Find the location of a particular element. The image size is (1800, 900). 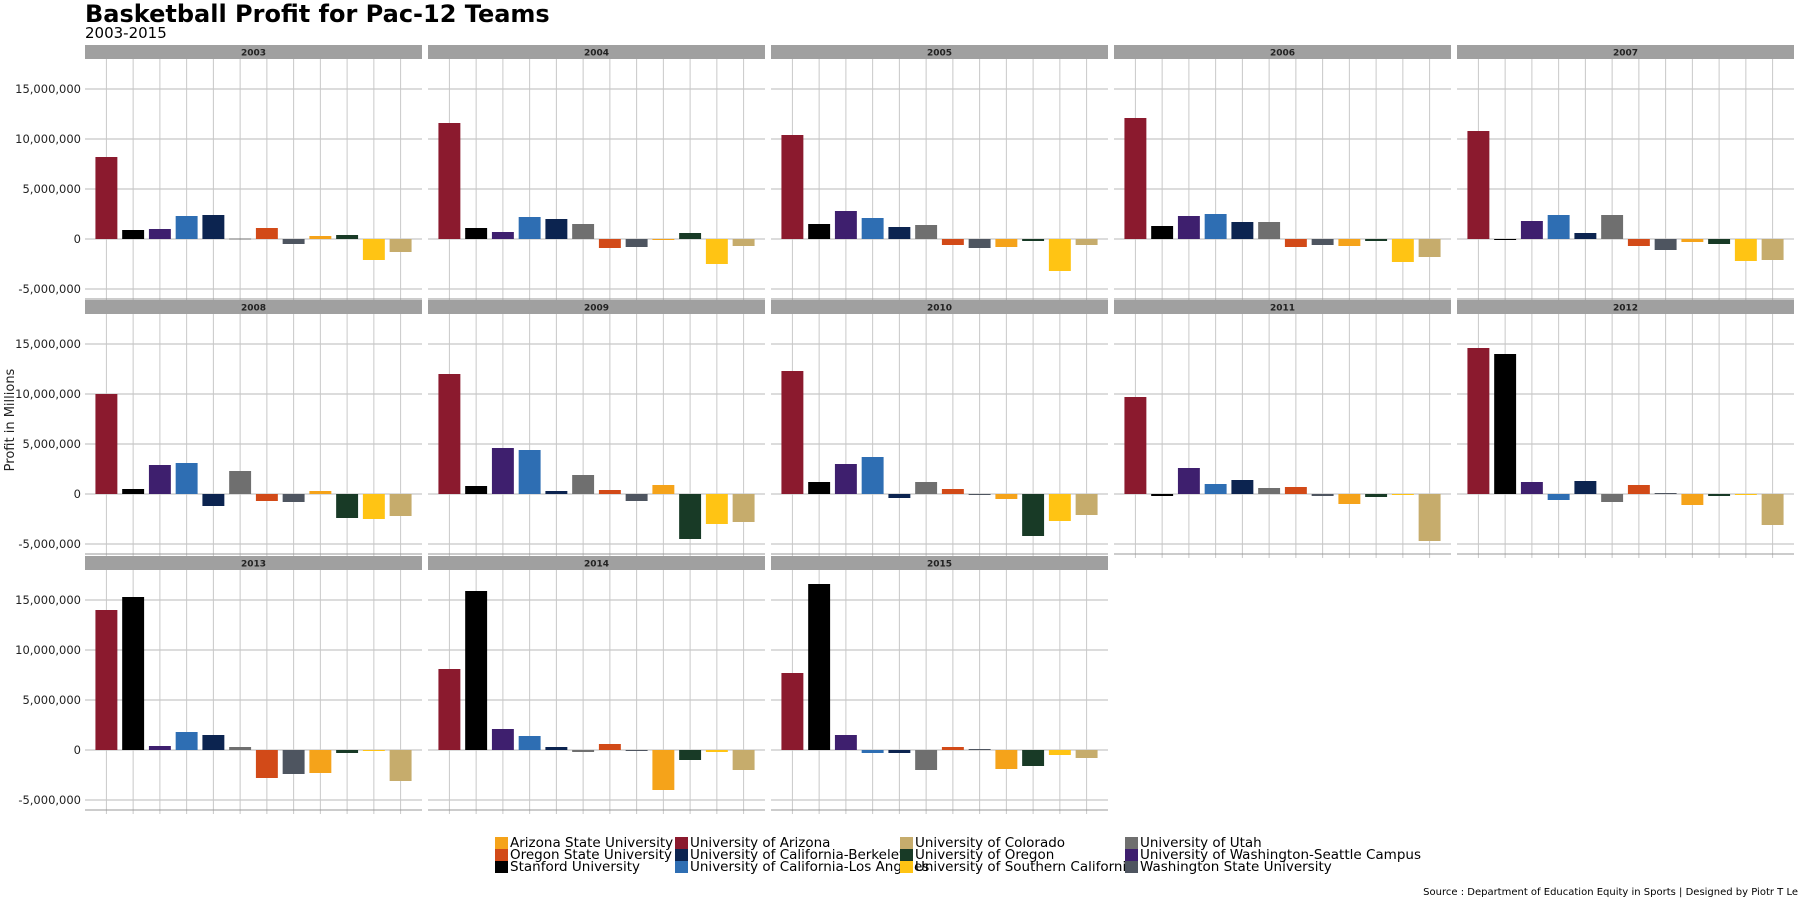

facet-label: 2013 is located at coordinates (253, 565).